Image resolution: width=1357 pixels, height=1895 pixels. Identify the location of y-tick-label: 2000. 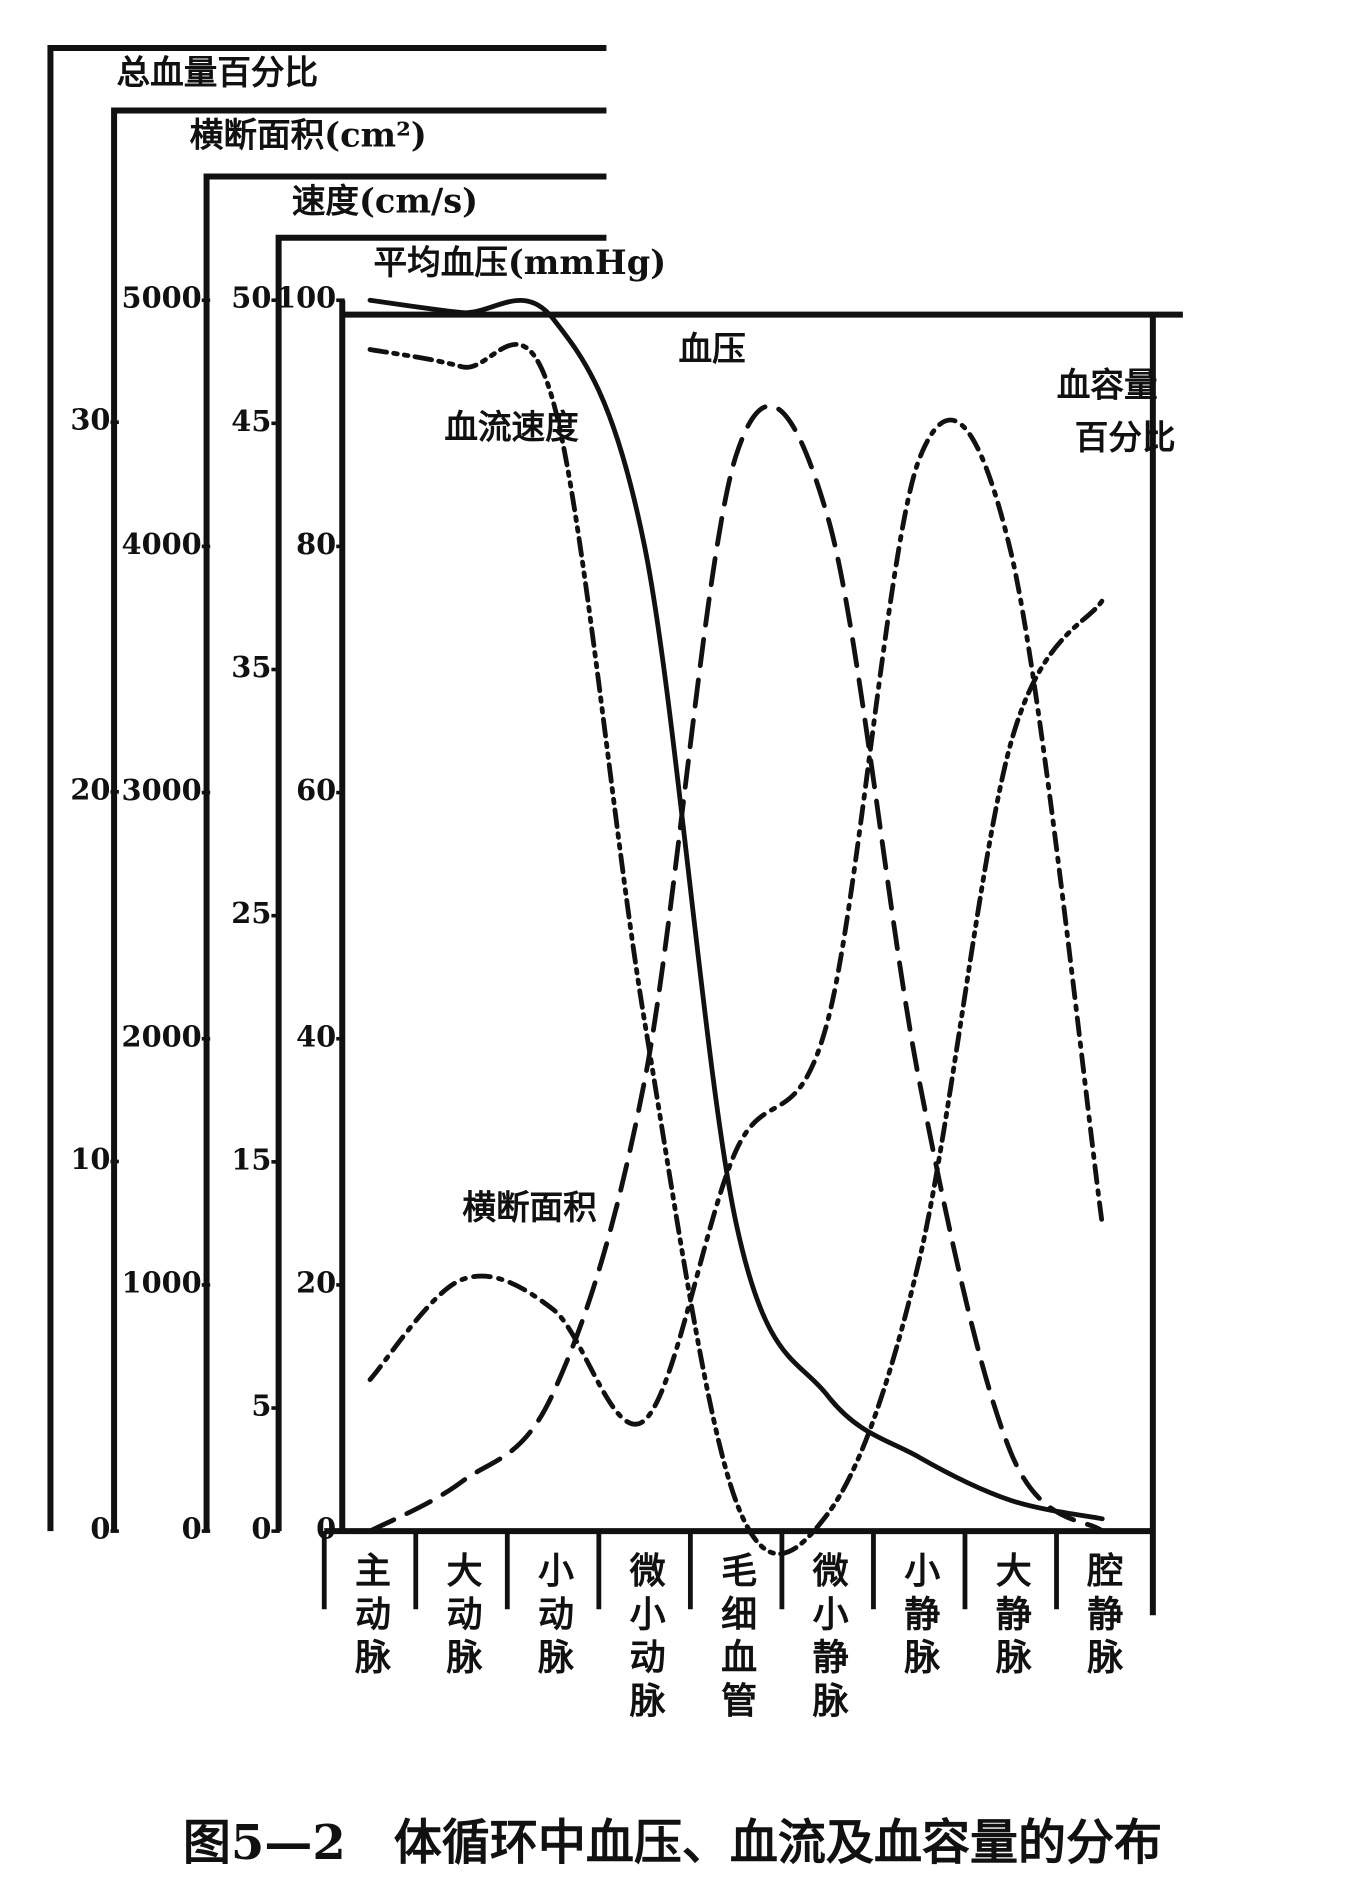
(162, 1036).